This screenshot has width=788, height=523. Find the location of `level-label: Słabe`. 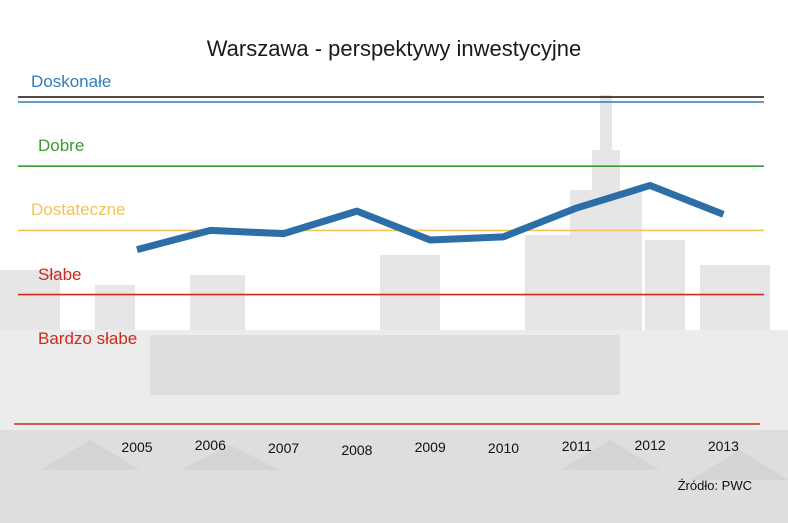

level-label: Słabe is located at coordinates (60, 274).